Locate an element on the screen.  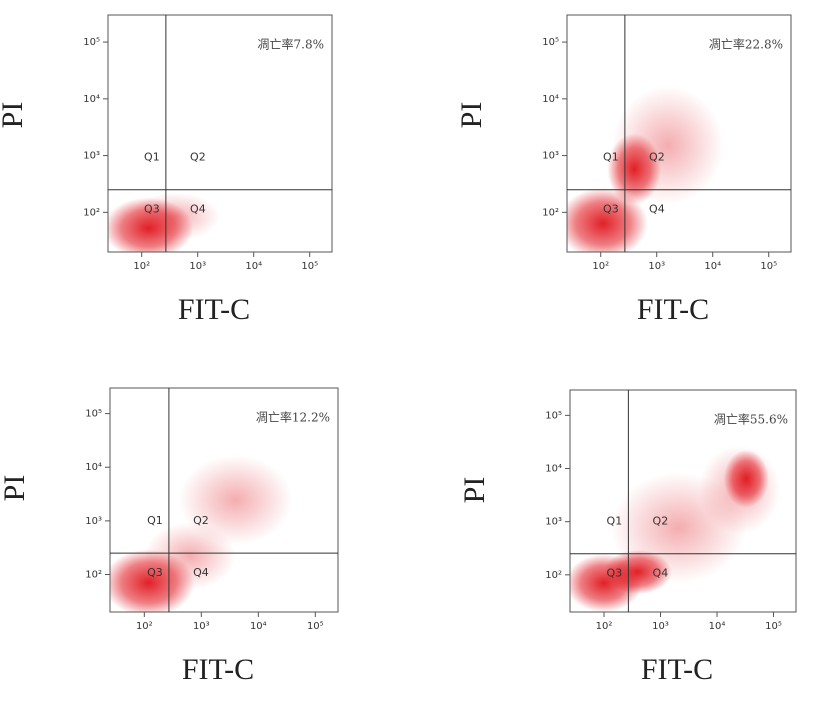
annotation: 凋亡率55.6% is located at coordinates (751, 419).